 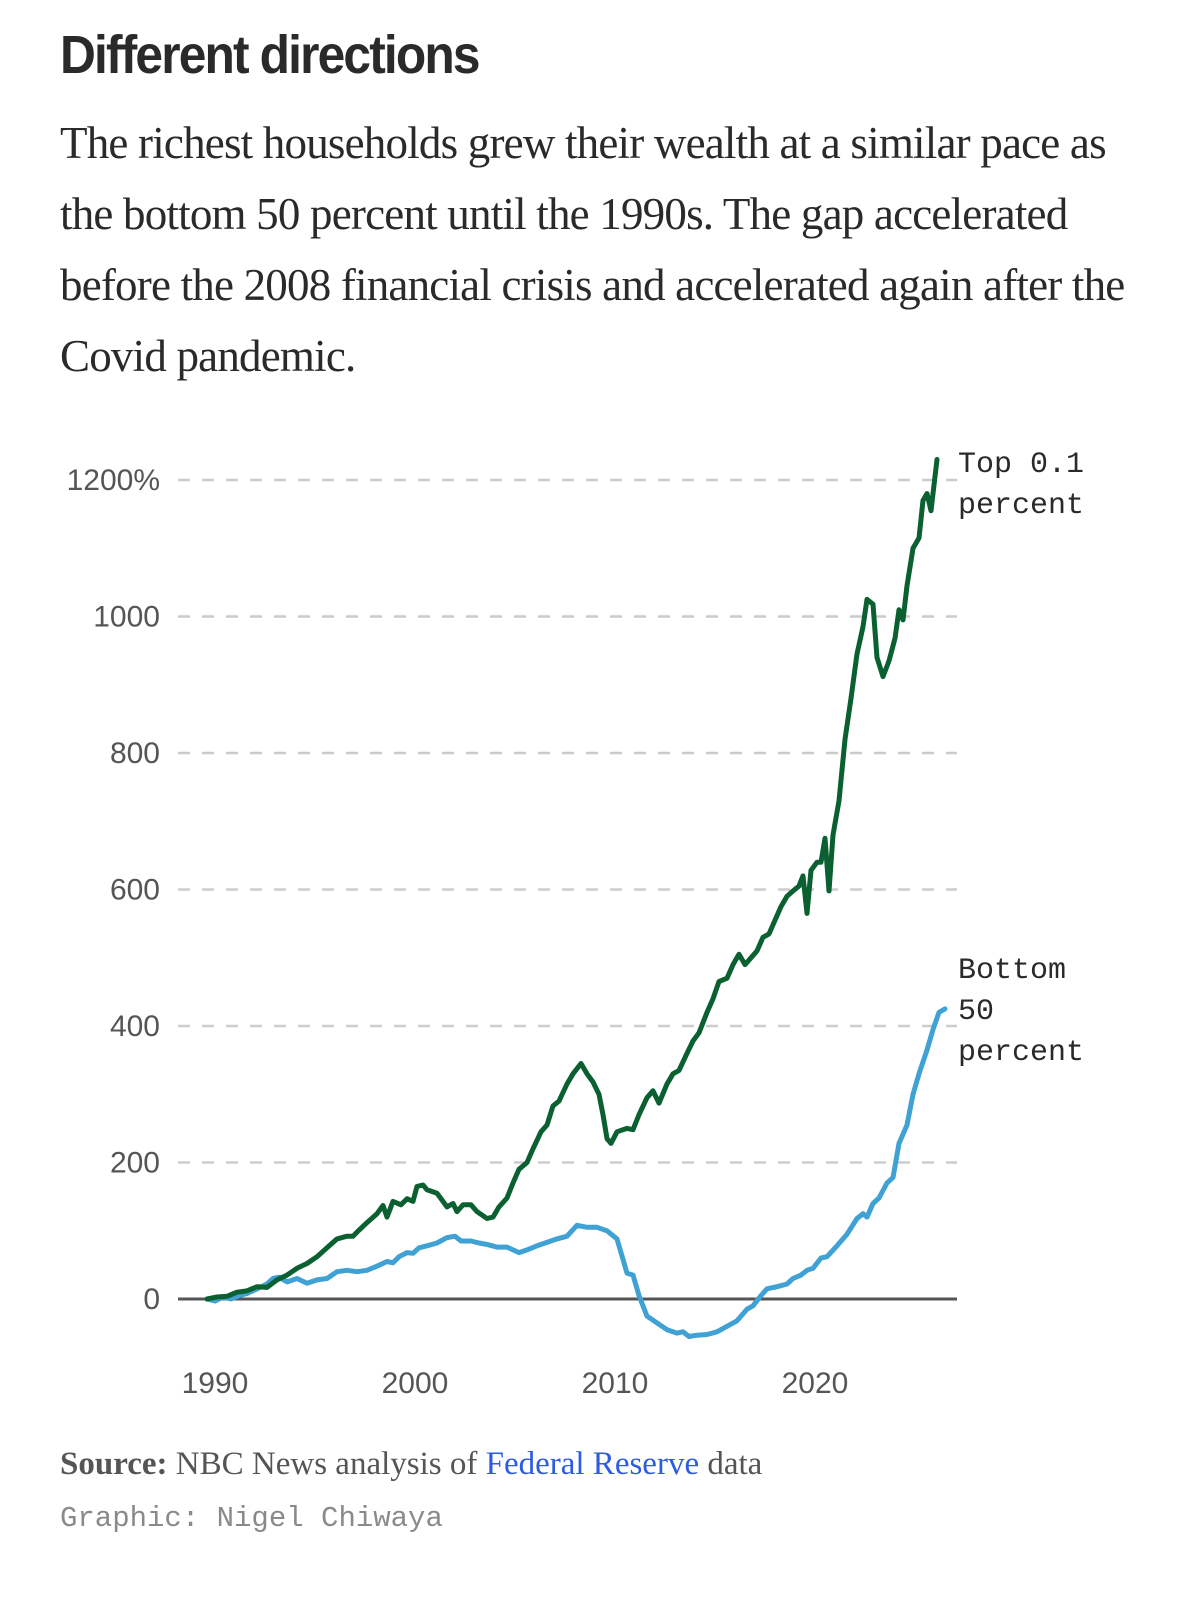 I want to click on y-tick-label: 0, so click(x=151, y=1299).